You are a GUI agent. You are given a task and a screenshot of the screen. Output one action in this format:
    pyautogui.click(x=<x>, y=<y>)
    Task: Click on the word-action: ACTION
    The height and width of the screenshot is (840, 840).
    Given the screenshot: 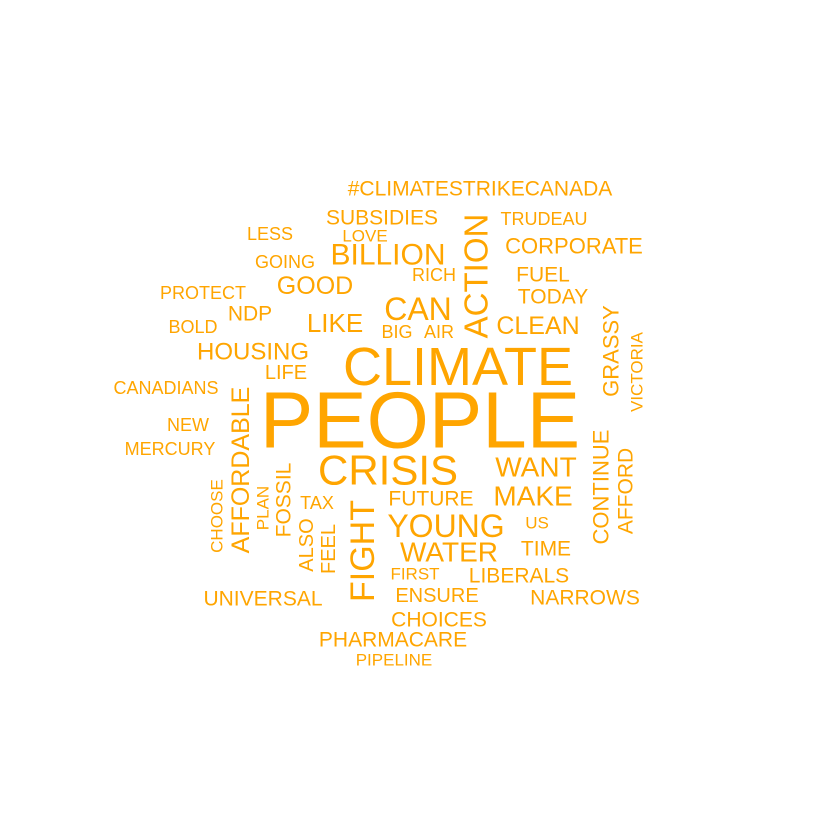 What is the action you would take?
    pyautogui.click(x=476, y=276)
    